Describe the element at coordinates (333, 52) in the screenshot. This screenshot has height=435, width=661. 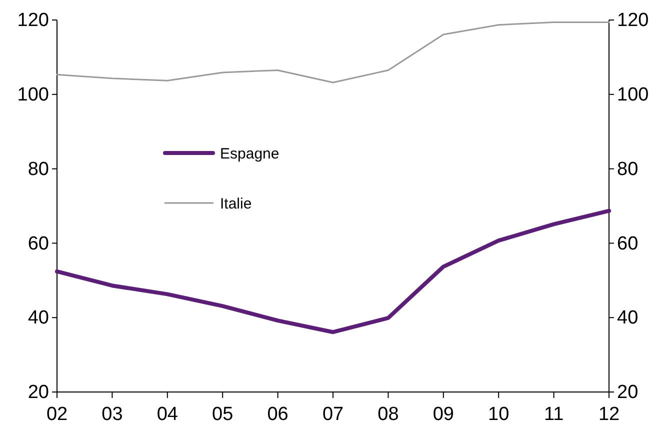
I see `line-series` at that location.